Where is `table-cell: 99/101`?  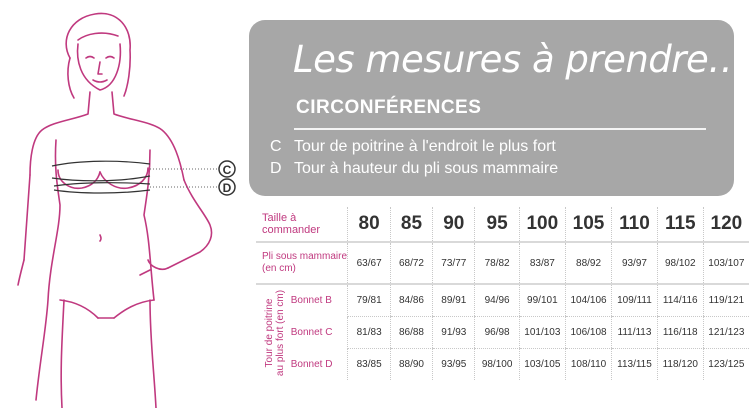 table-cell: 99/101 is located at coordinates (542, 300).